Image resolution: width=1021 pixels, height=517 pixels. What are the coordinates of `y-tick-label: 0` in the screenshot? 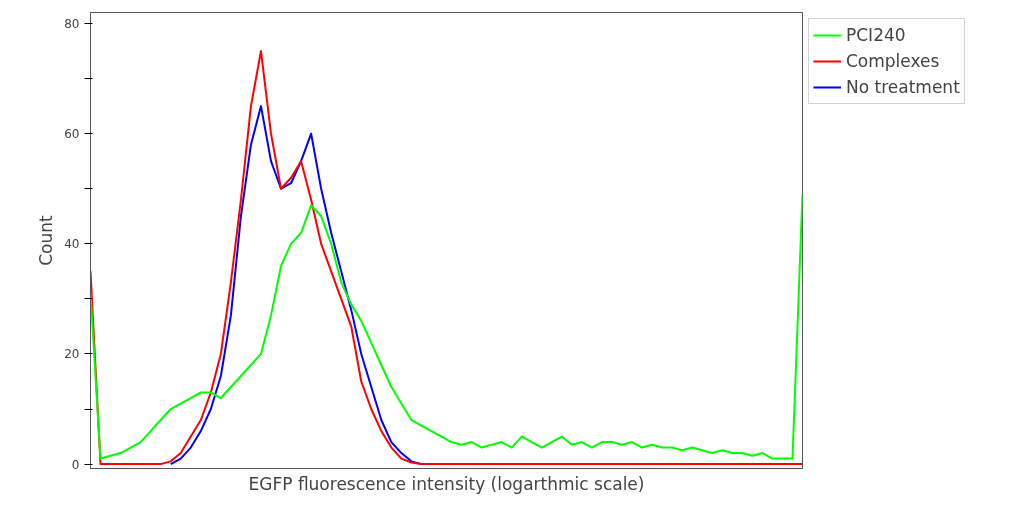 It's located at (75, 464).